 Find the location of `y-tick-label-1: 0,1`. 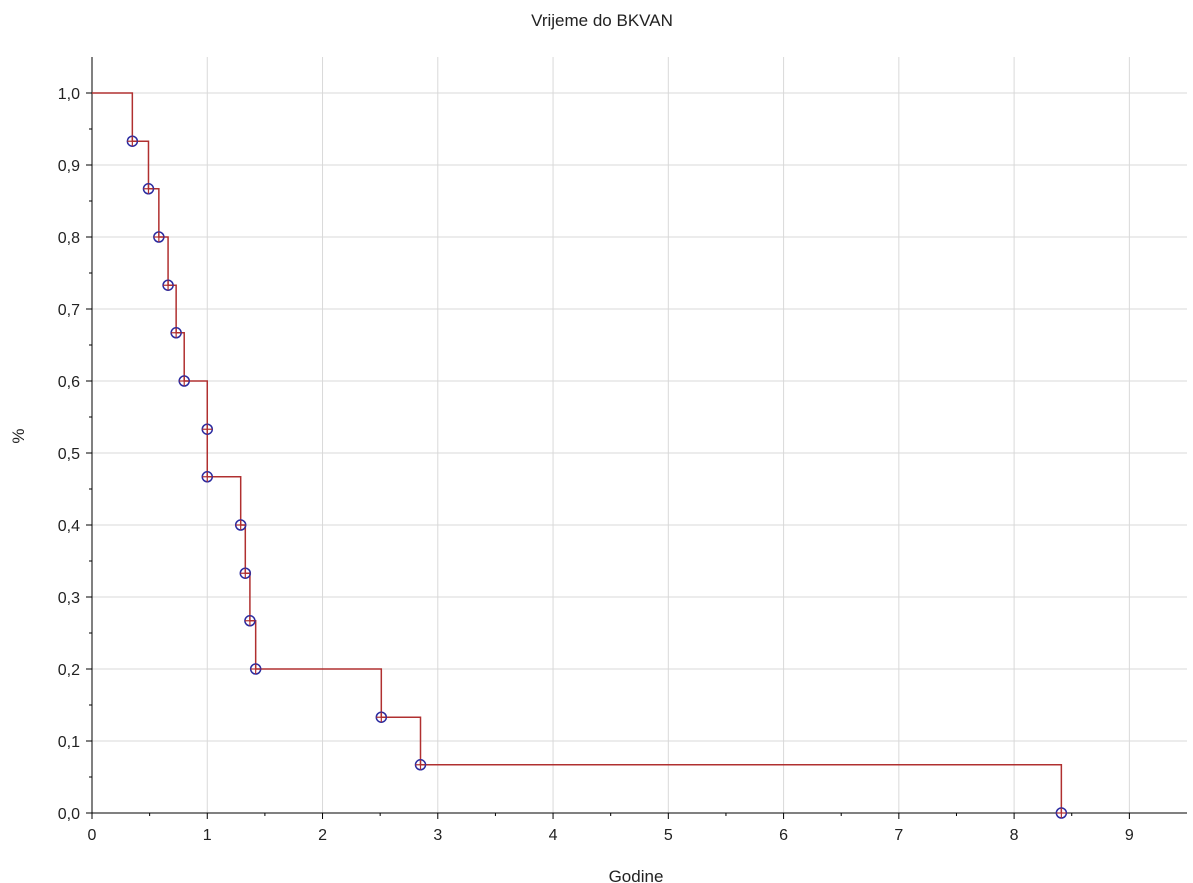

y-tick-label-1: 0,1 is located at coordinates (69, 742).